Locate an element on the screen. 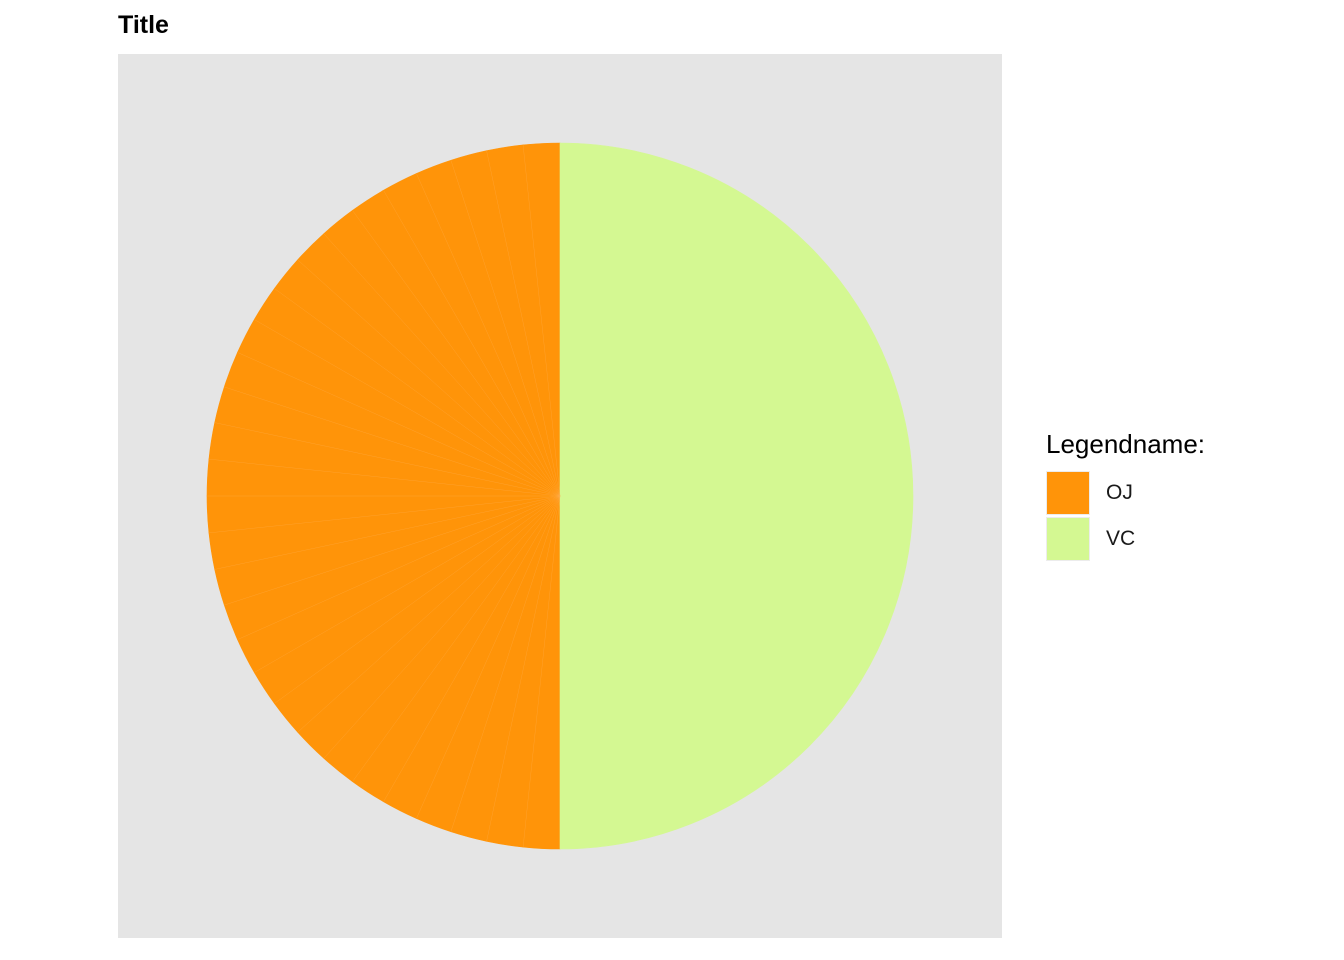  legend: Legendname: OJ VC is located at coordinates (1125, 494).